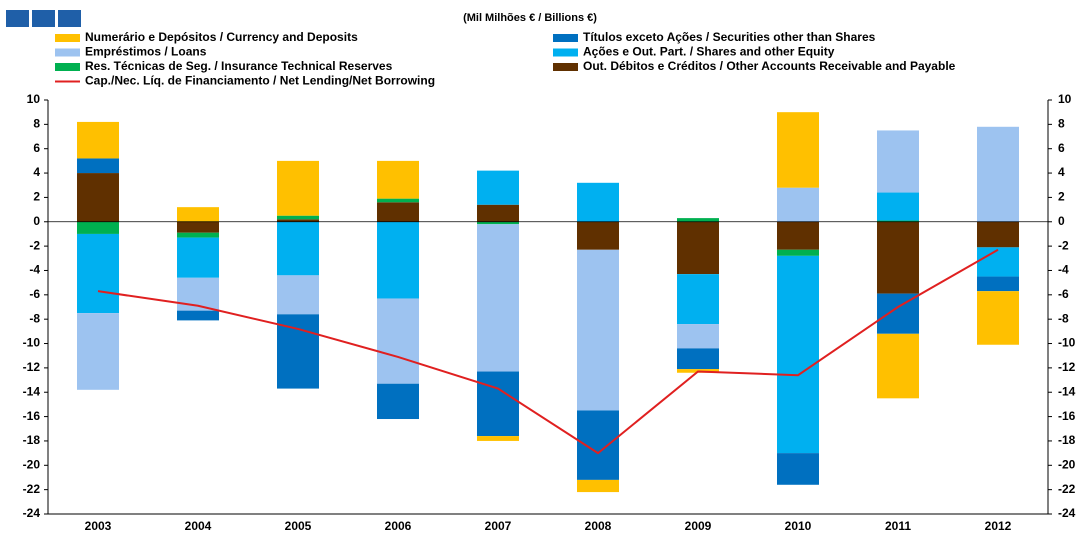 The height and width of the screenshot is (533, 1081). I want to click on x-tick-label: 2007, so click(498, 526).